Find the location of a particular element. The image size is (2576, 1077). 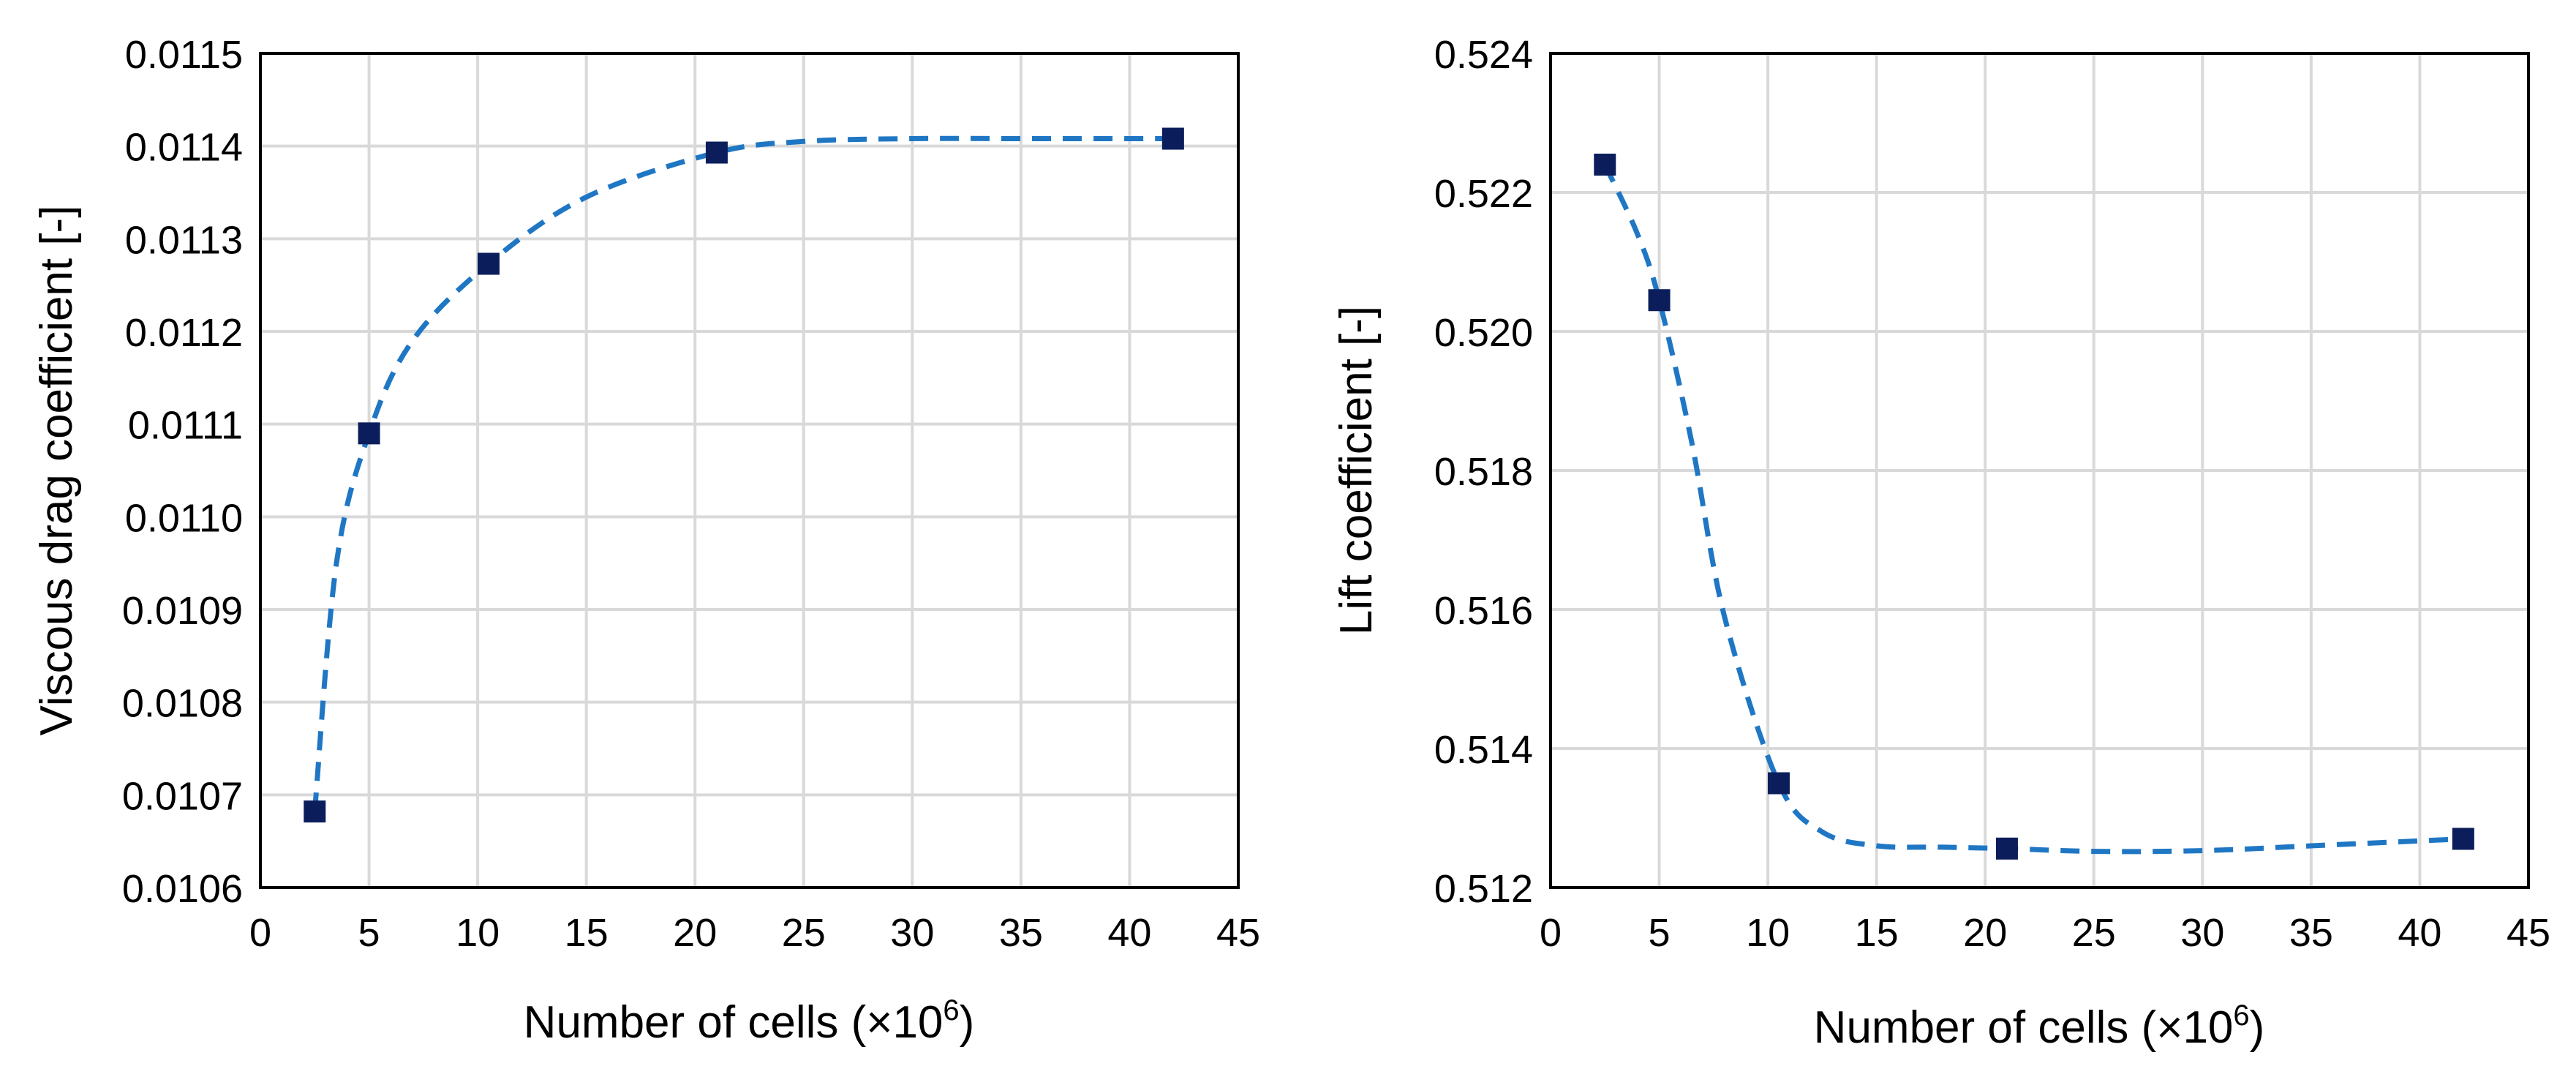

y-tick-label: 0.0108 is located at coordinates (182, 704).